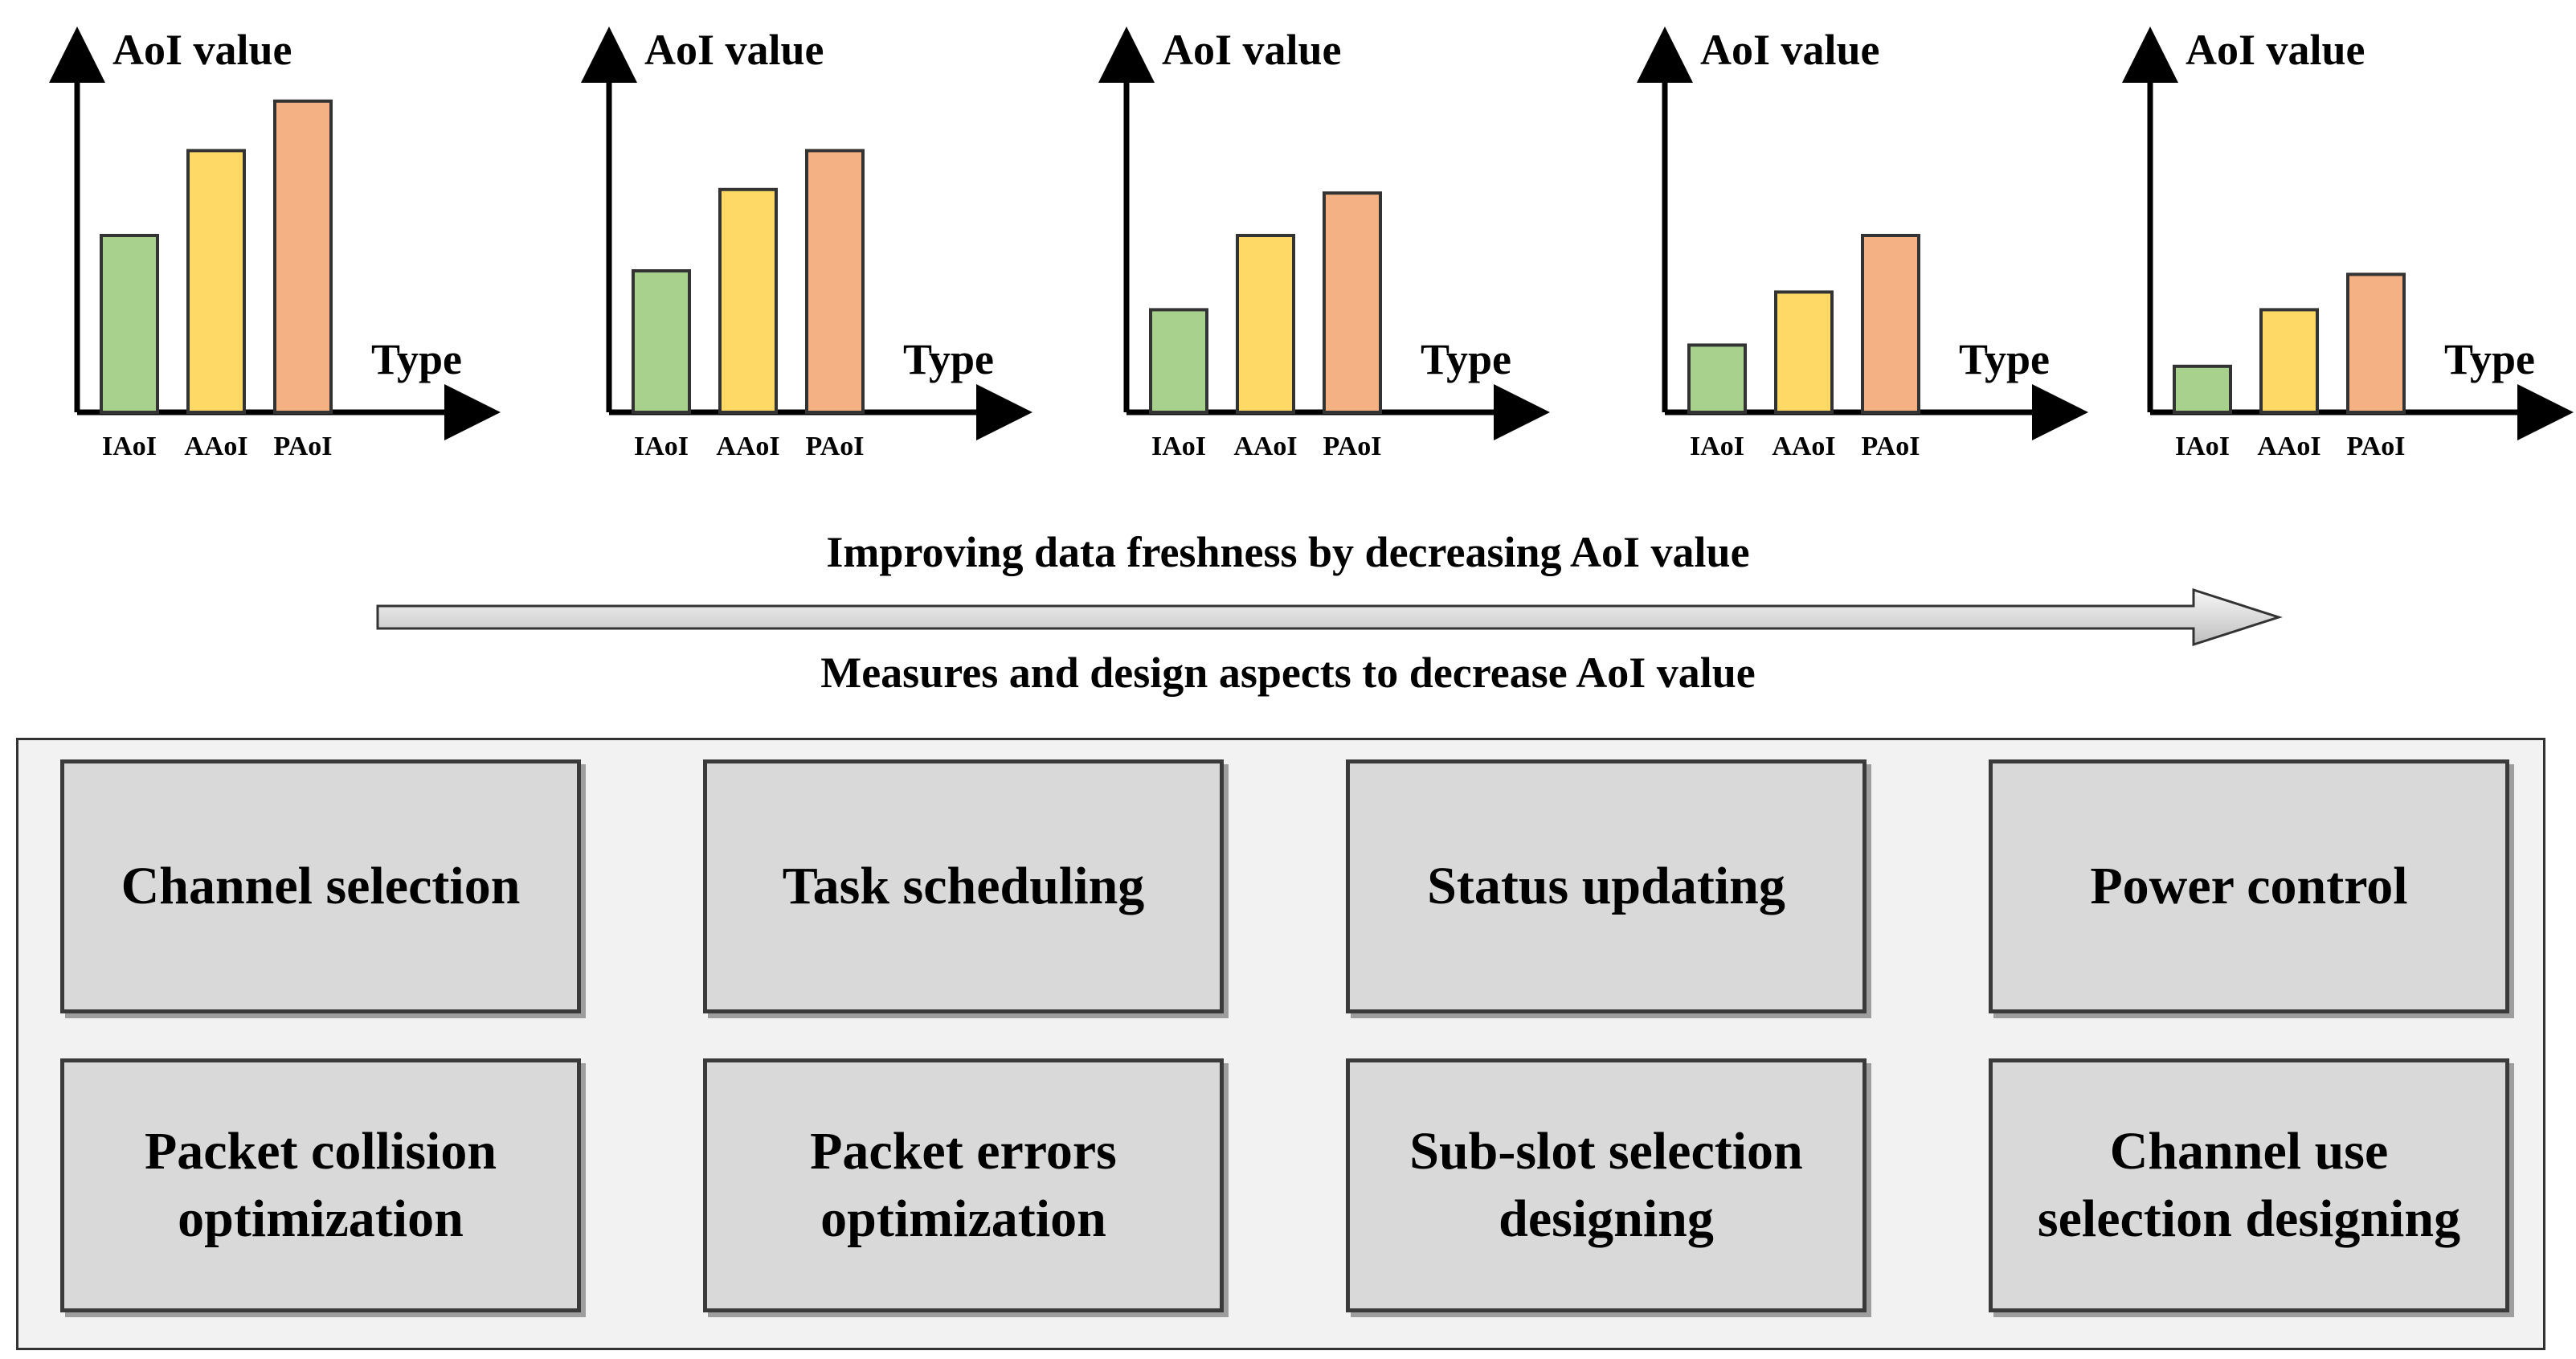 Image resolution: width=2576 pixels, height=1359 pixels. What do you see at coordinates (2249, 886) in the screenshot?
I see `measure-box-power-control: Power control` at bounding box center [2249, 886].